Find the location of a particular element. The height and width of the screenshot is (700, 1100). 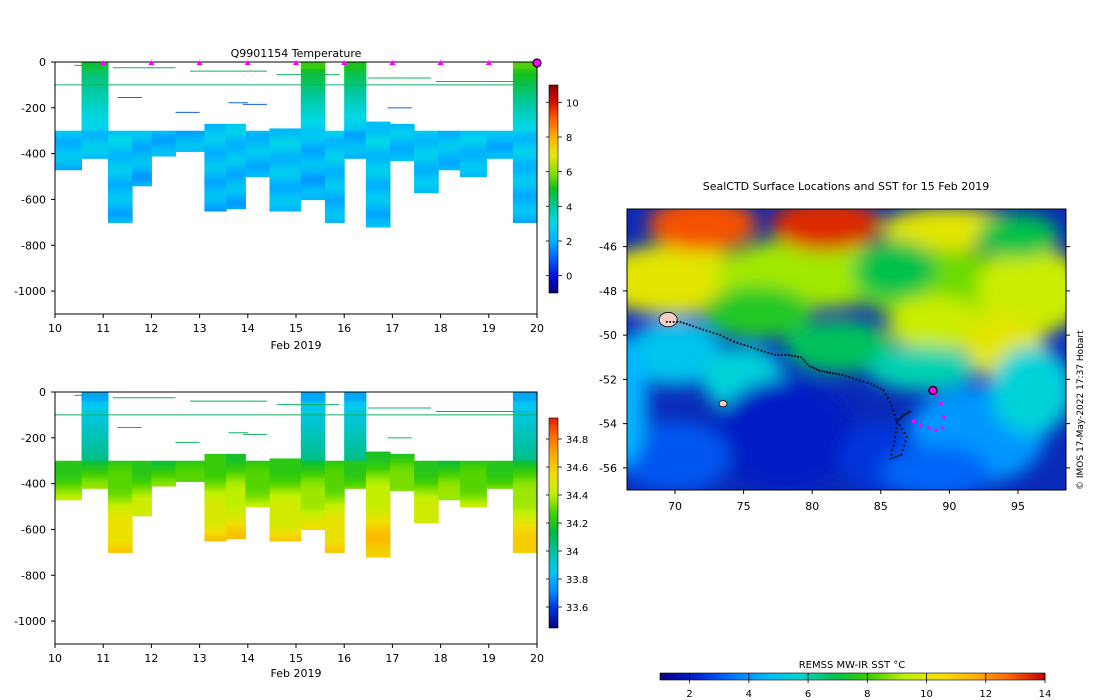

colorbar-tick-label: 4 is located at coordinates (569, 207).